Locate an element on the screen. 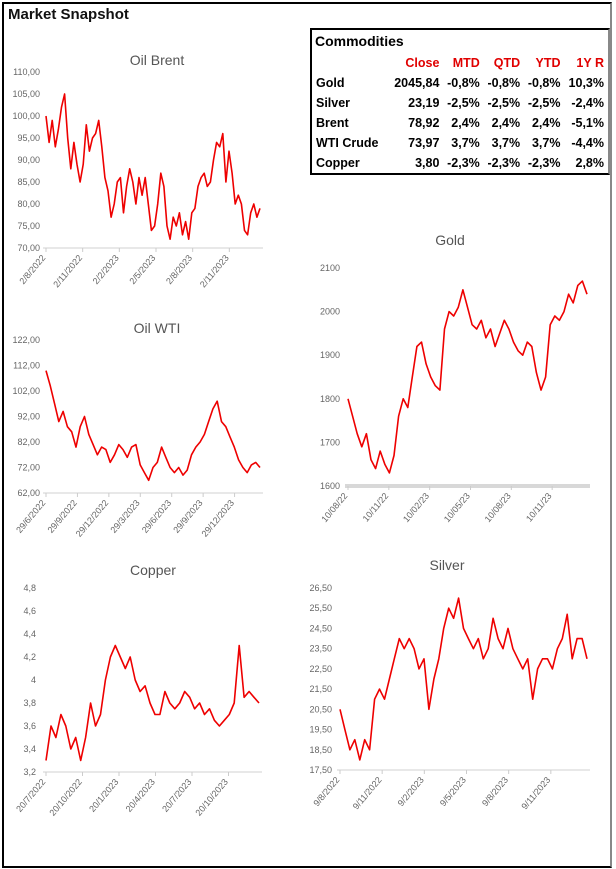 The width and height of the screenshot is (616, 869). x-tick-label: 2/8/2022 is located at coordinates (32, 269).